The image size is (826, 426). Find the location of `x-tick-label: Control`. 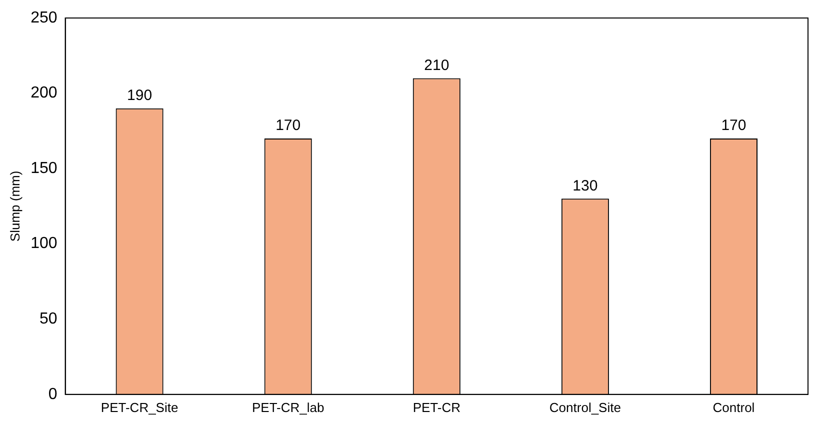

x-tick-label: Control is located at coordinates (733, 407).